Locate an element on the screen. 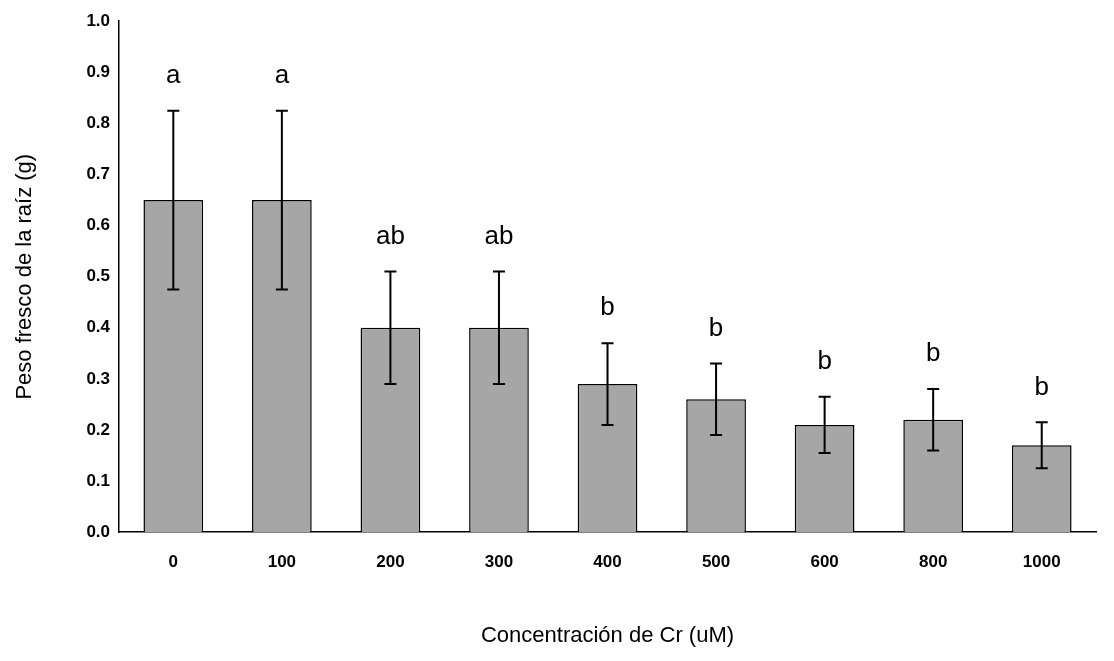 Image resolution: width=1114 pixels, height=661 pixels. x-tick-label: 500 is located at coordinates (716, 562).